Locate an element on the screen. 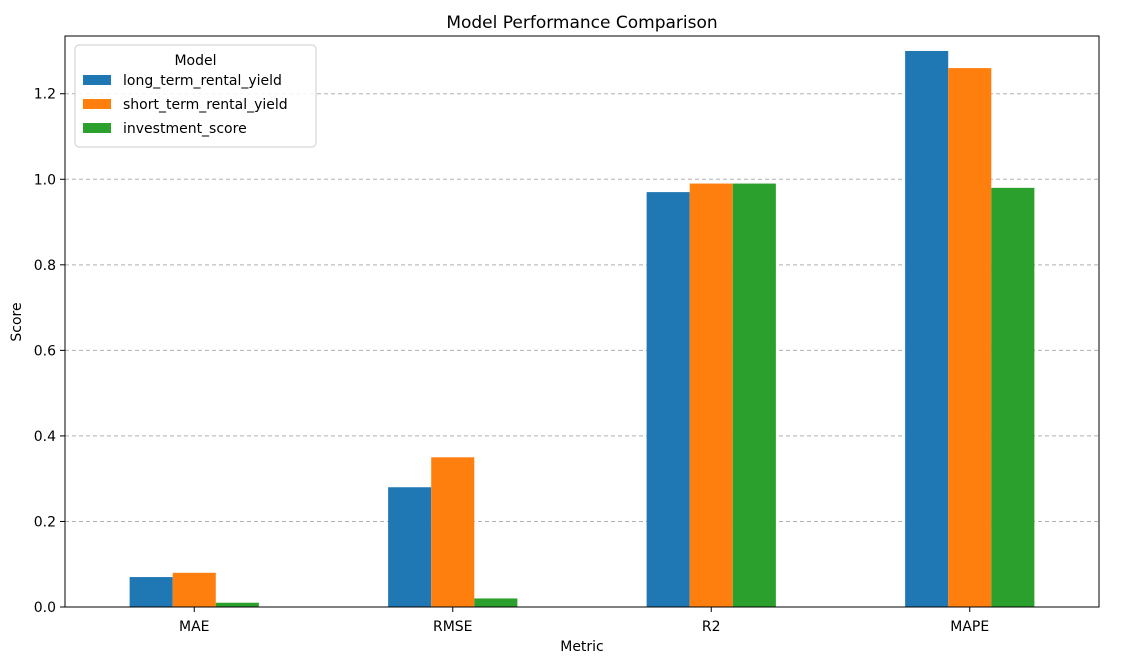 The width and height of the screenshot is (1136, 660). x-tick-label: R2 is located at coordinates (711, 627).